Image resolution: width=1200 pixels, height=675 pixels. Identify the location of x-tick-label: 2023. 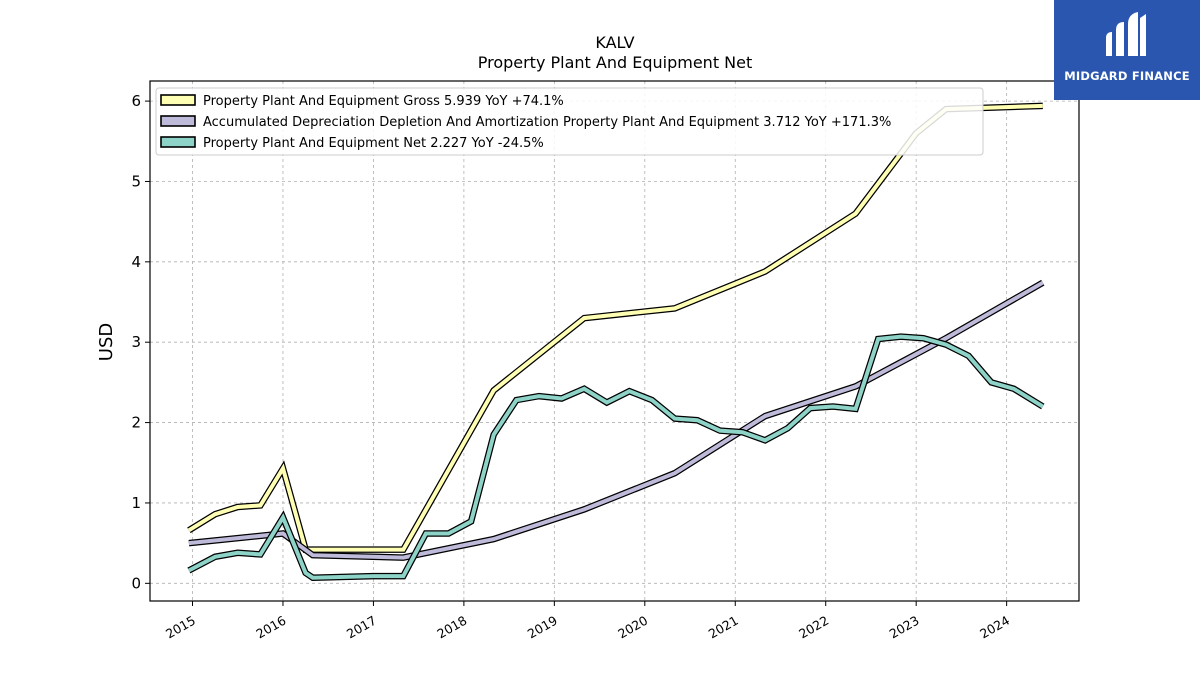
(904, 627).